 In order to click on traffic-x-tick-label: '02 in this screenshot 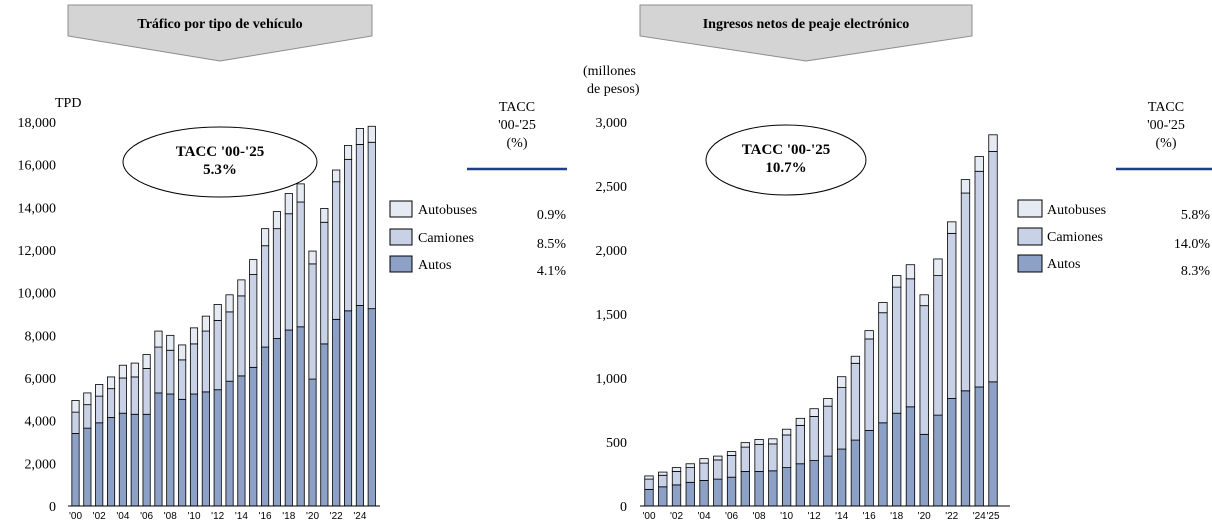, I will do `click(99, 515)`.